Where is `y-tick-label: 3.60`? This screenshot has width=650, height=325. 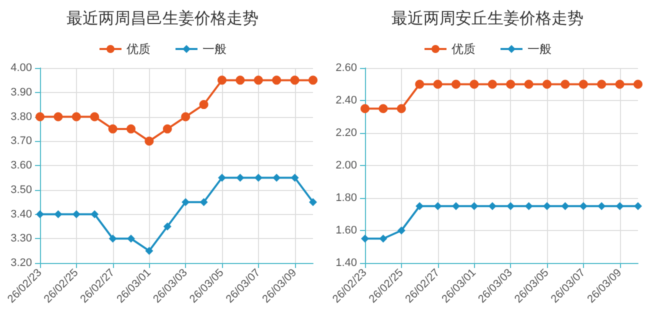
y-tick-label: 3.60 is located at coordinates (21, 166).